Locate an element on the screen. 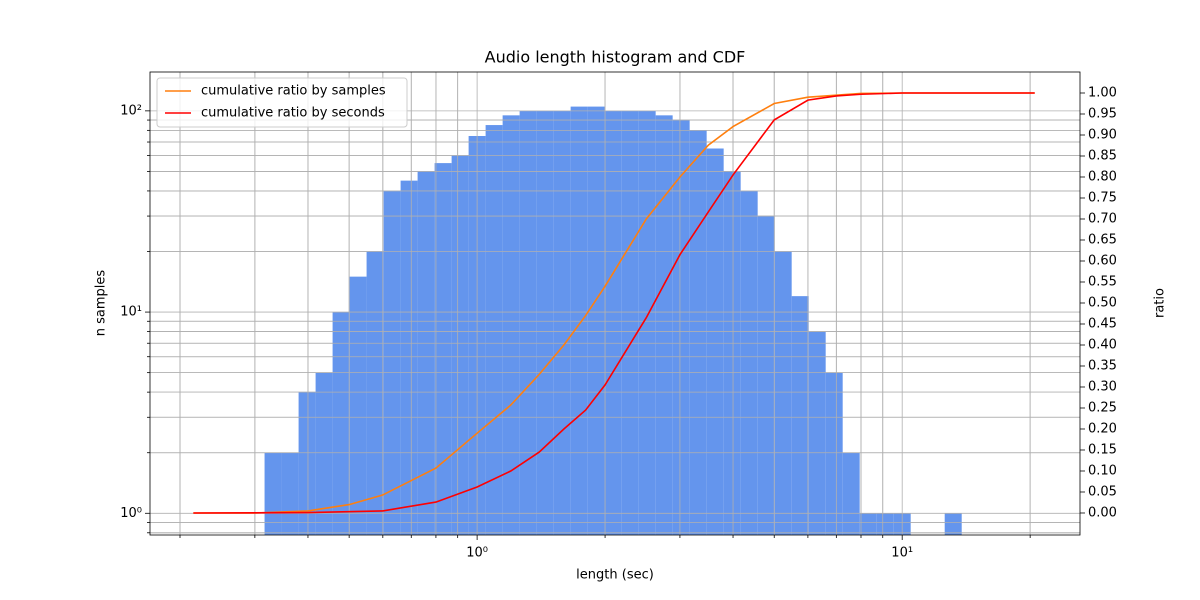 The height and width of the screenshot is (600, 1200). y2-tick-label: 0.00 is located at coordinates (1102, 512).